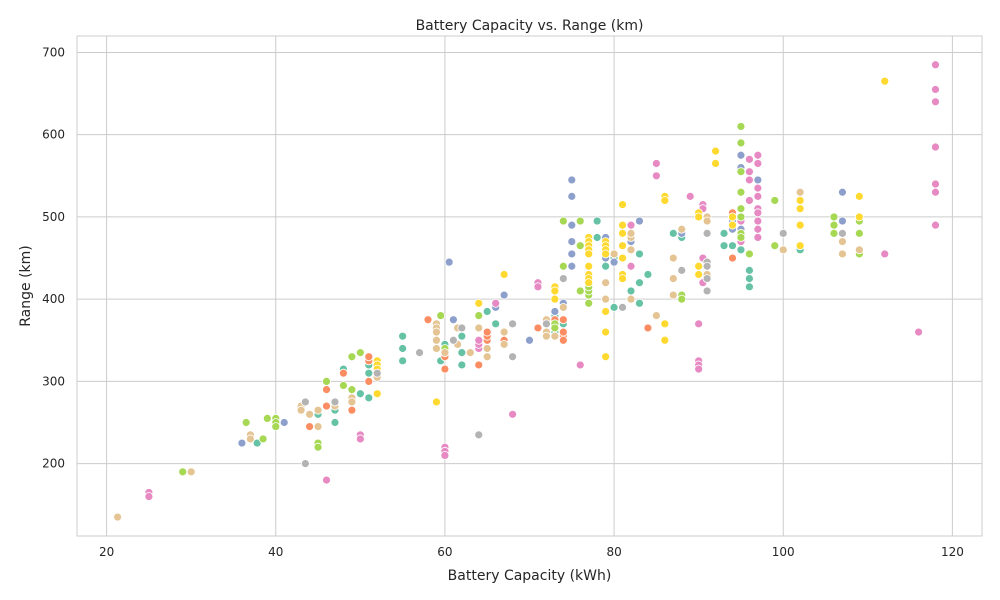 This screenshot has height=600, width=1000. Describe the element at coordinates (613, 552) in the screenshot. I see `x-tick-label: 80` at that location.